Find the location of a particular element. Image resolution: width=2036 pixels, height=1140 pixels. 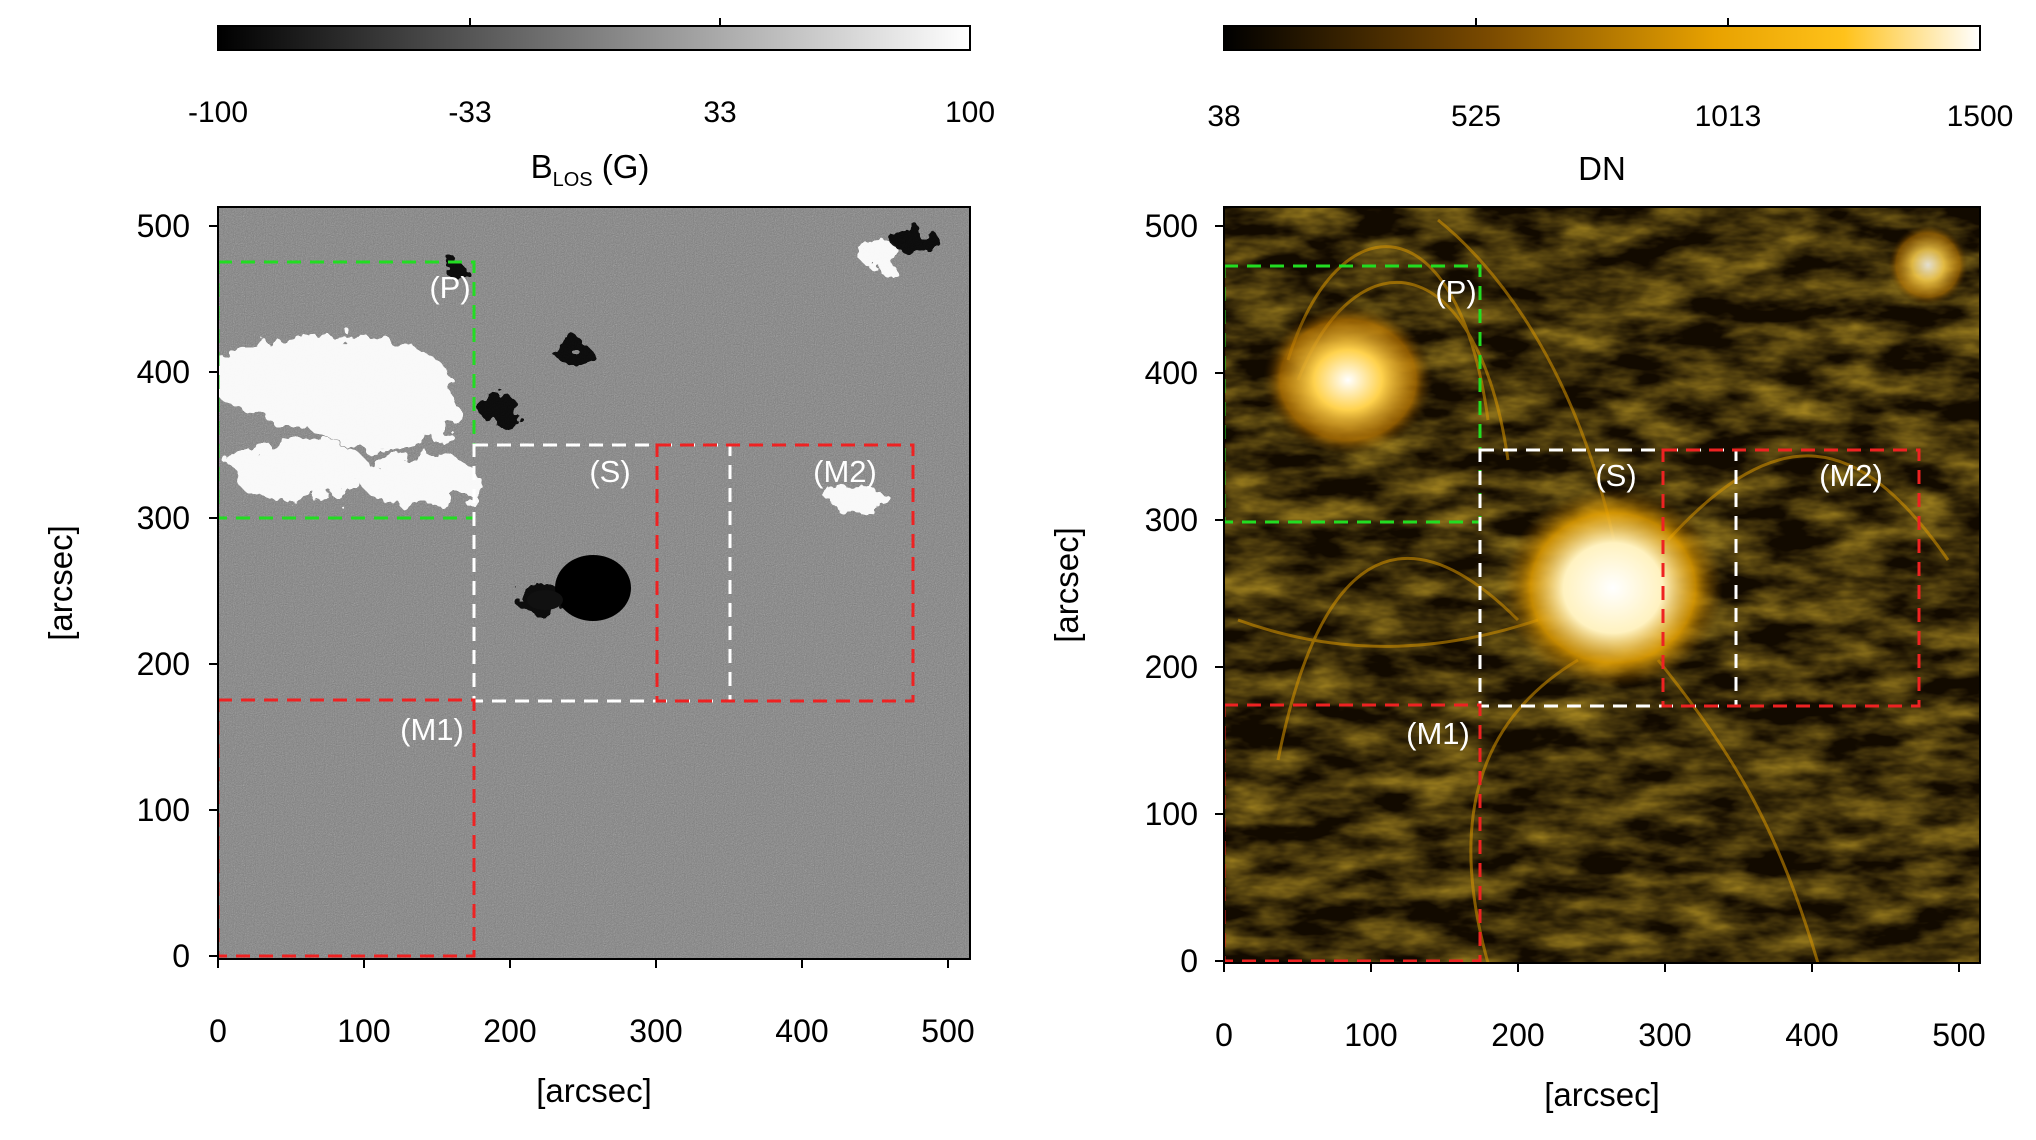

bright-core is located at coordinates (1613, 588).